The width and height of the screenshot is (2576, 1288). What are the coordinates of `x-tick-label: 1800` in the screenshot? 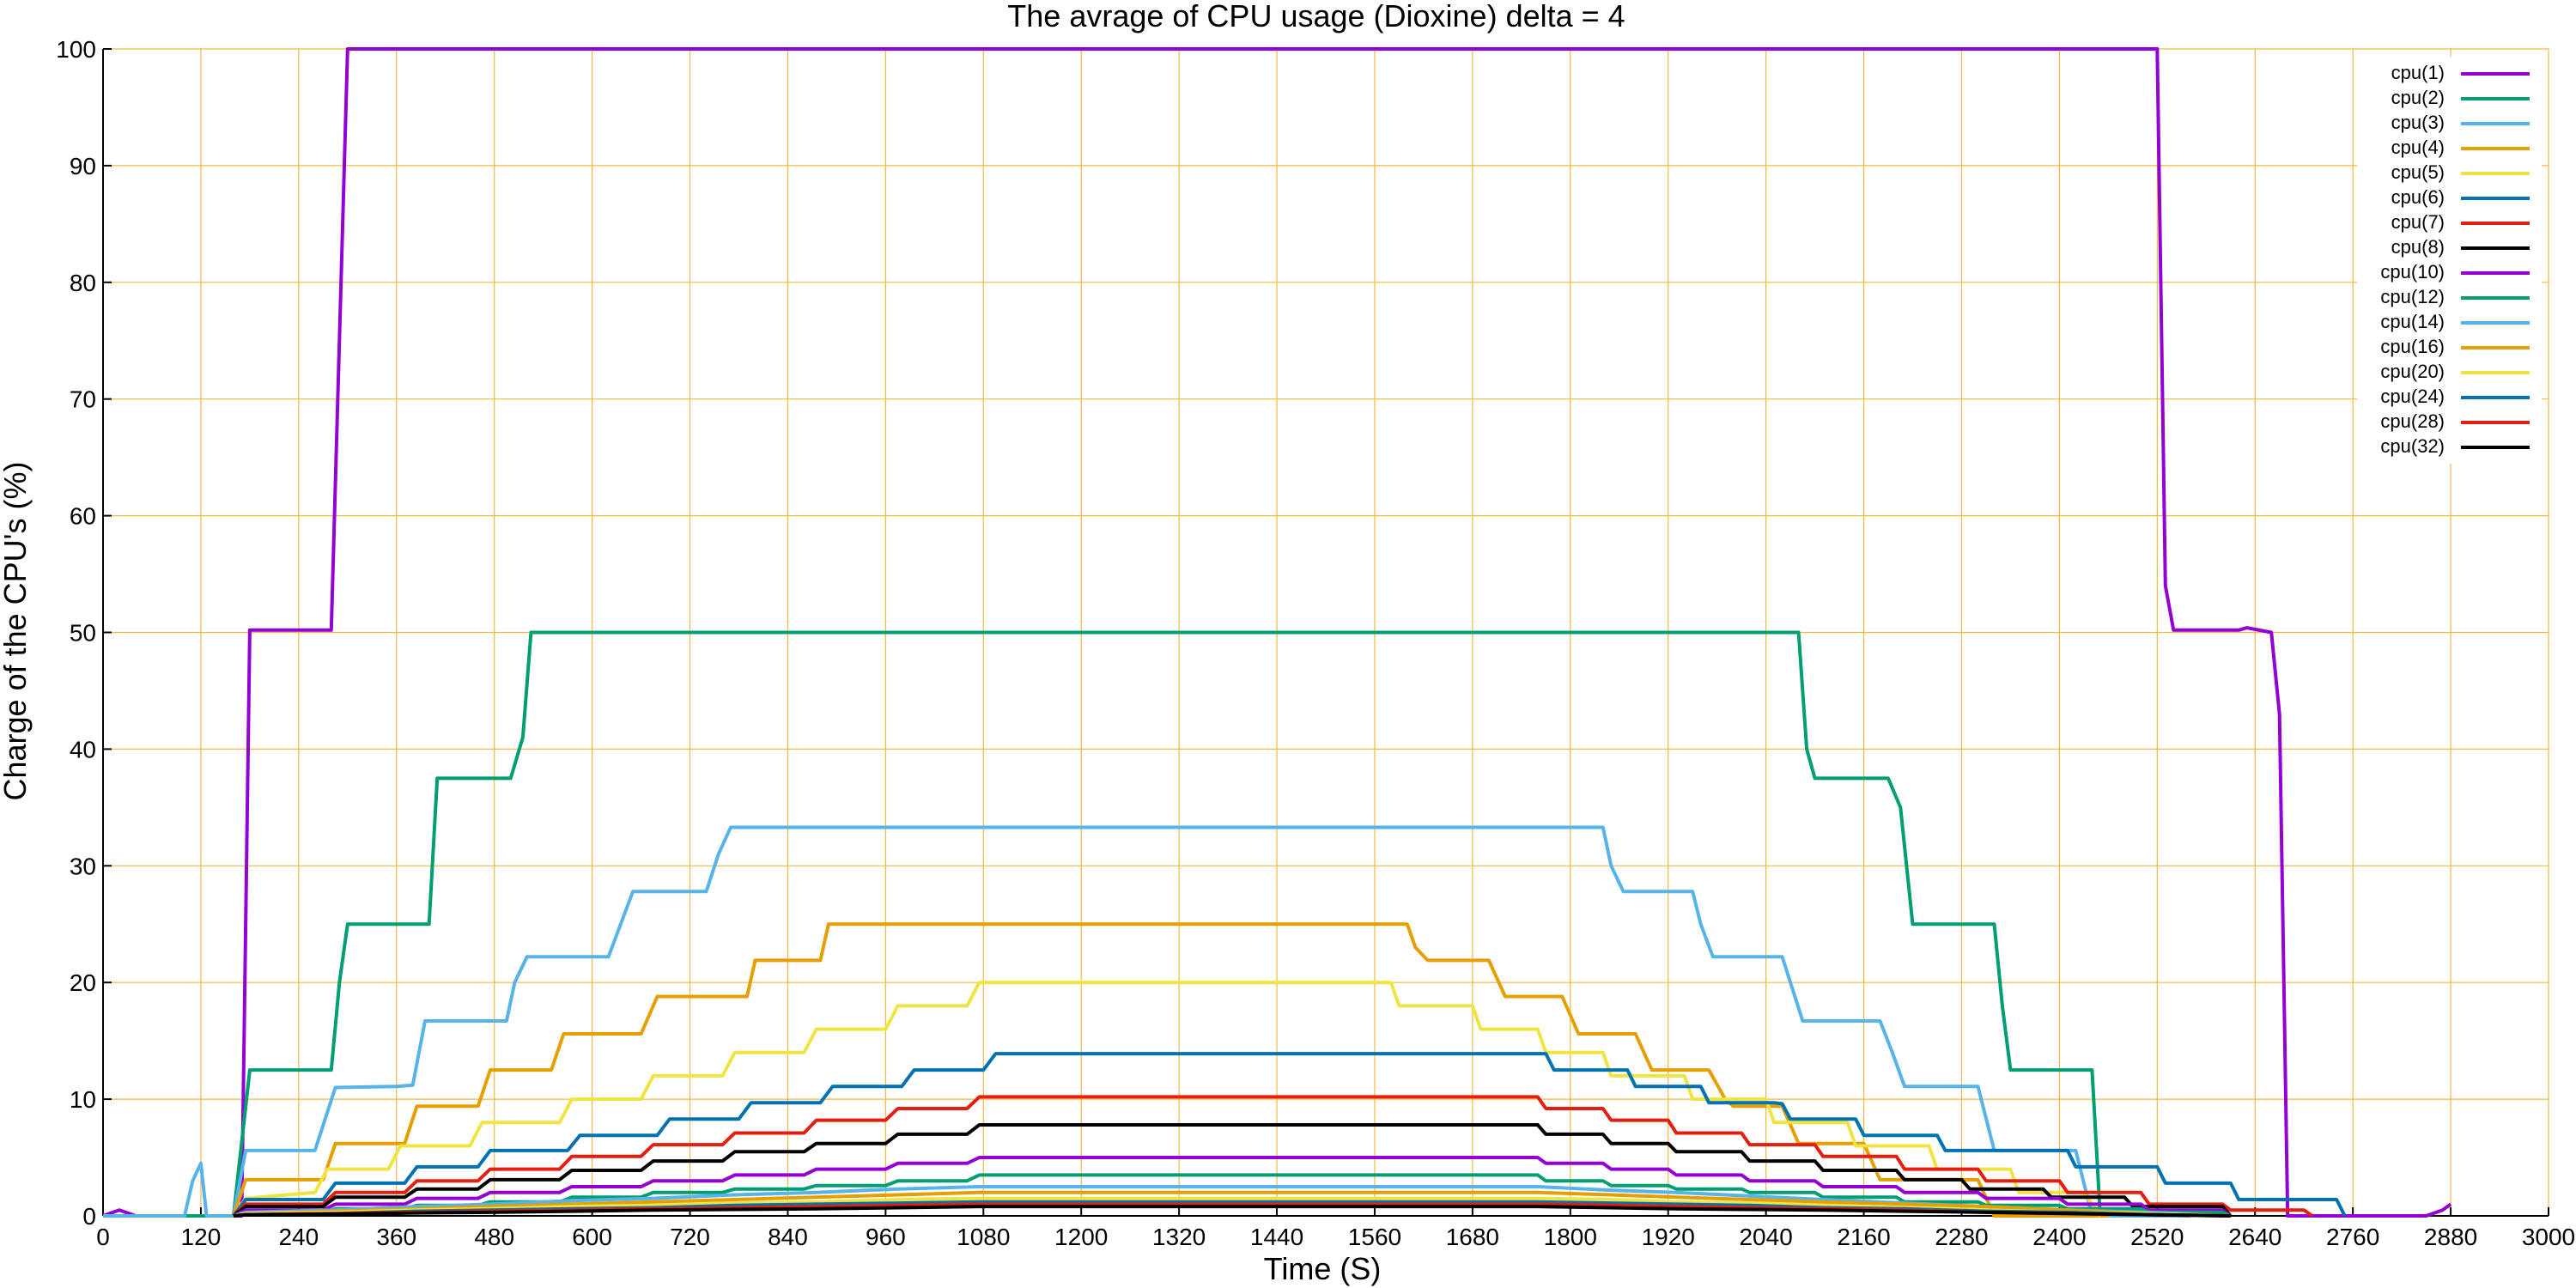 It's located at (1570, 1237).